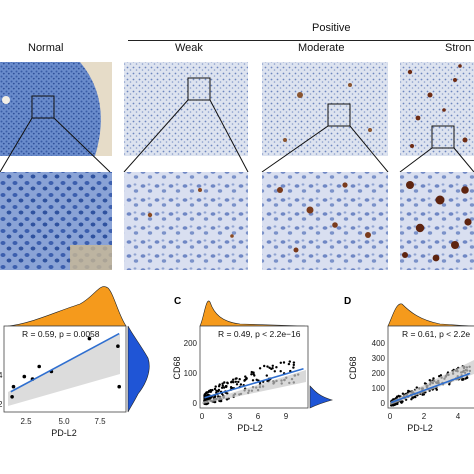 This screenshot has height=474, width=474. Describe the element at coordinates (259, 334) in the screenshot. I see `panel-c-stat: R = 0.49, p < 2.2e−16` at that location.